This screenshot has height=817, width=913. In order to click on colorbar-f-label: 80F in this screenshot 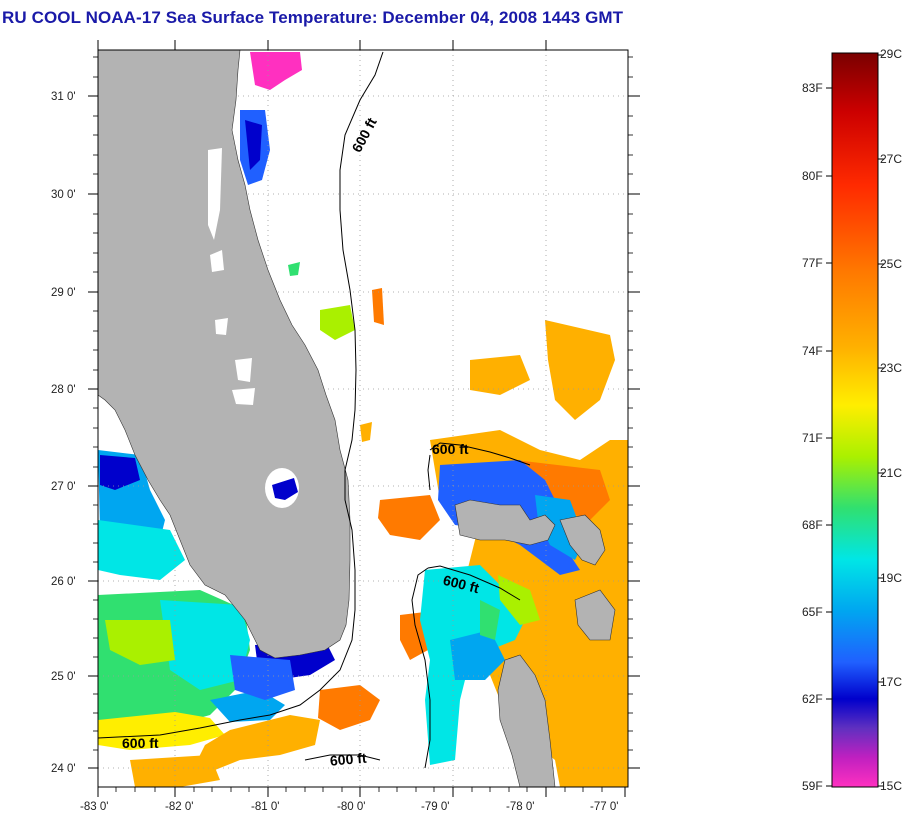, I will do `click(812, 176)`.